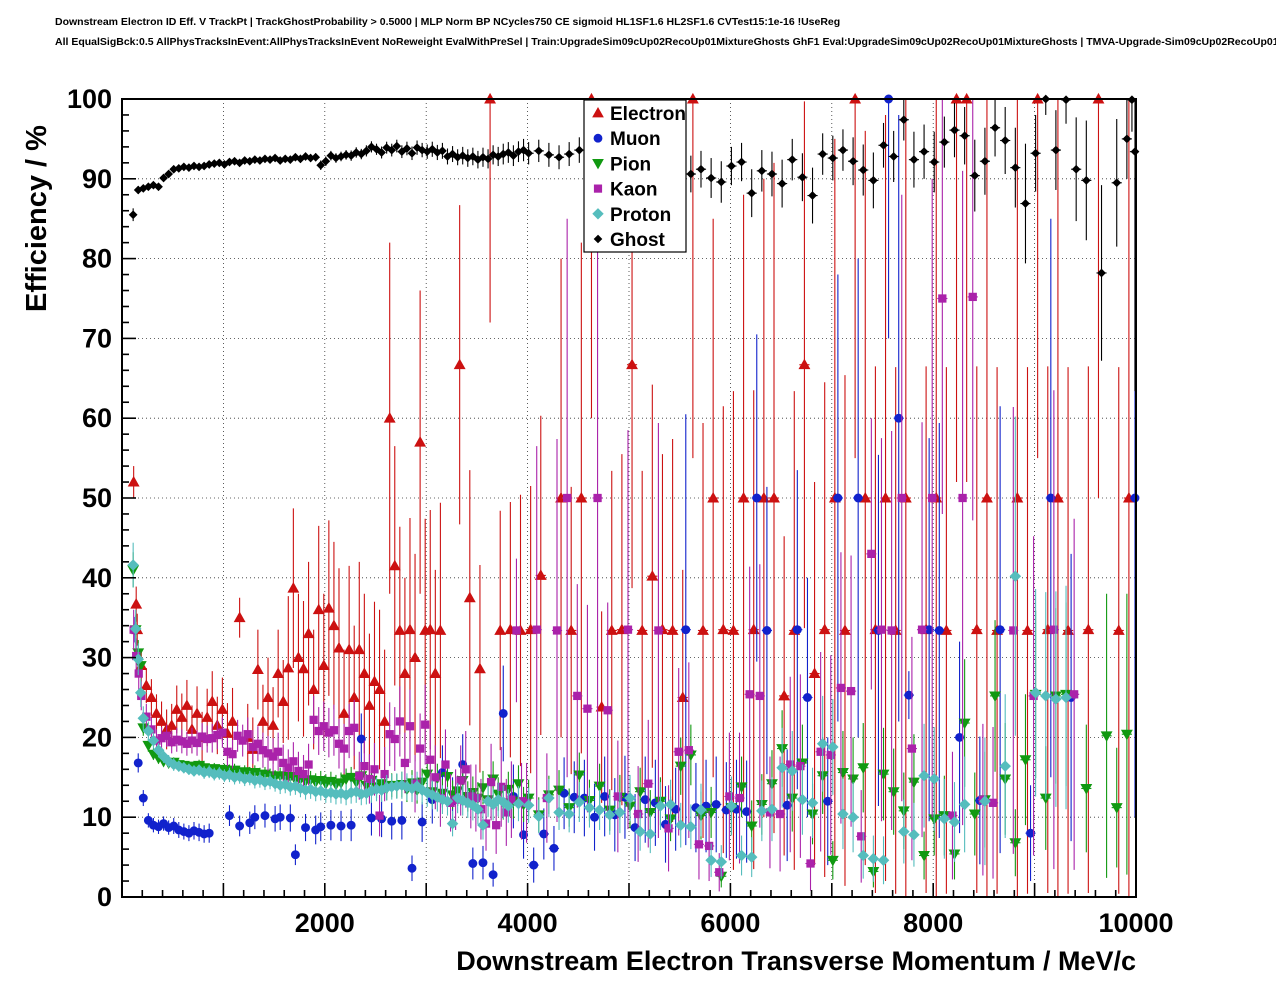  Describe the element at coordinates (634, 190) in the screenshot. I see `svg-text: Kaon` at that location.